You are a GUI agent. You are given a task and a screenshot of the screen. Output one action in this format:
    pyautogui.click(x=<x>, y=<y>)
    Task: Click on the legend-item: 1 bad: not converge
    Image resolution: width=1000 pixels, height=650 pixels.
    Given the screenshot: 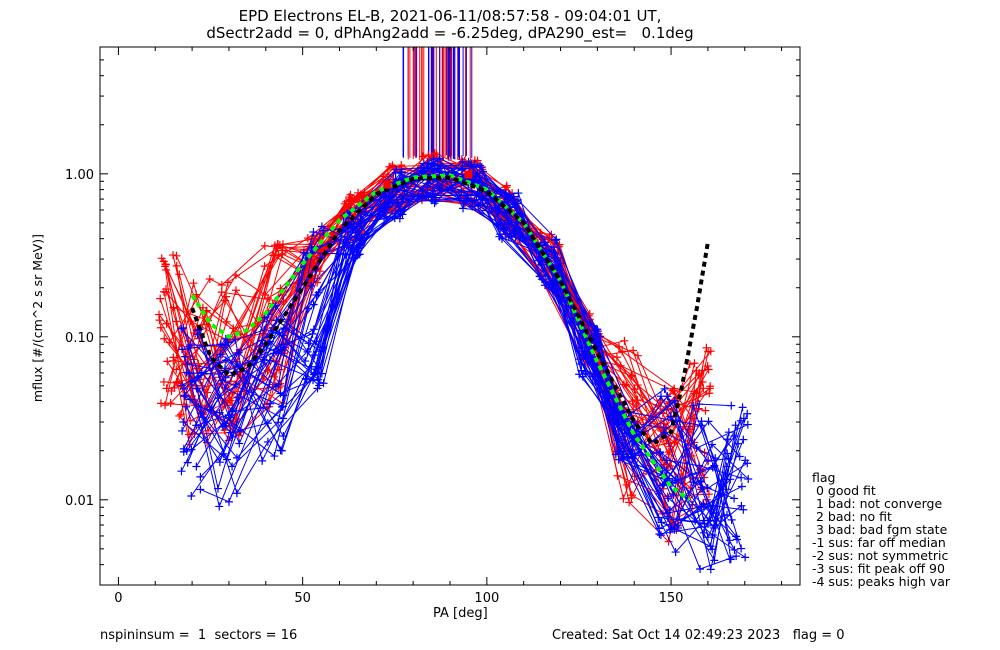 What is the action you would take?
    pyautogui.click(x=877, y=503)
    